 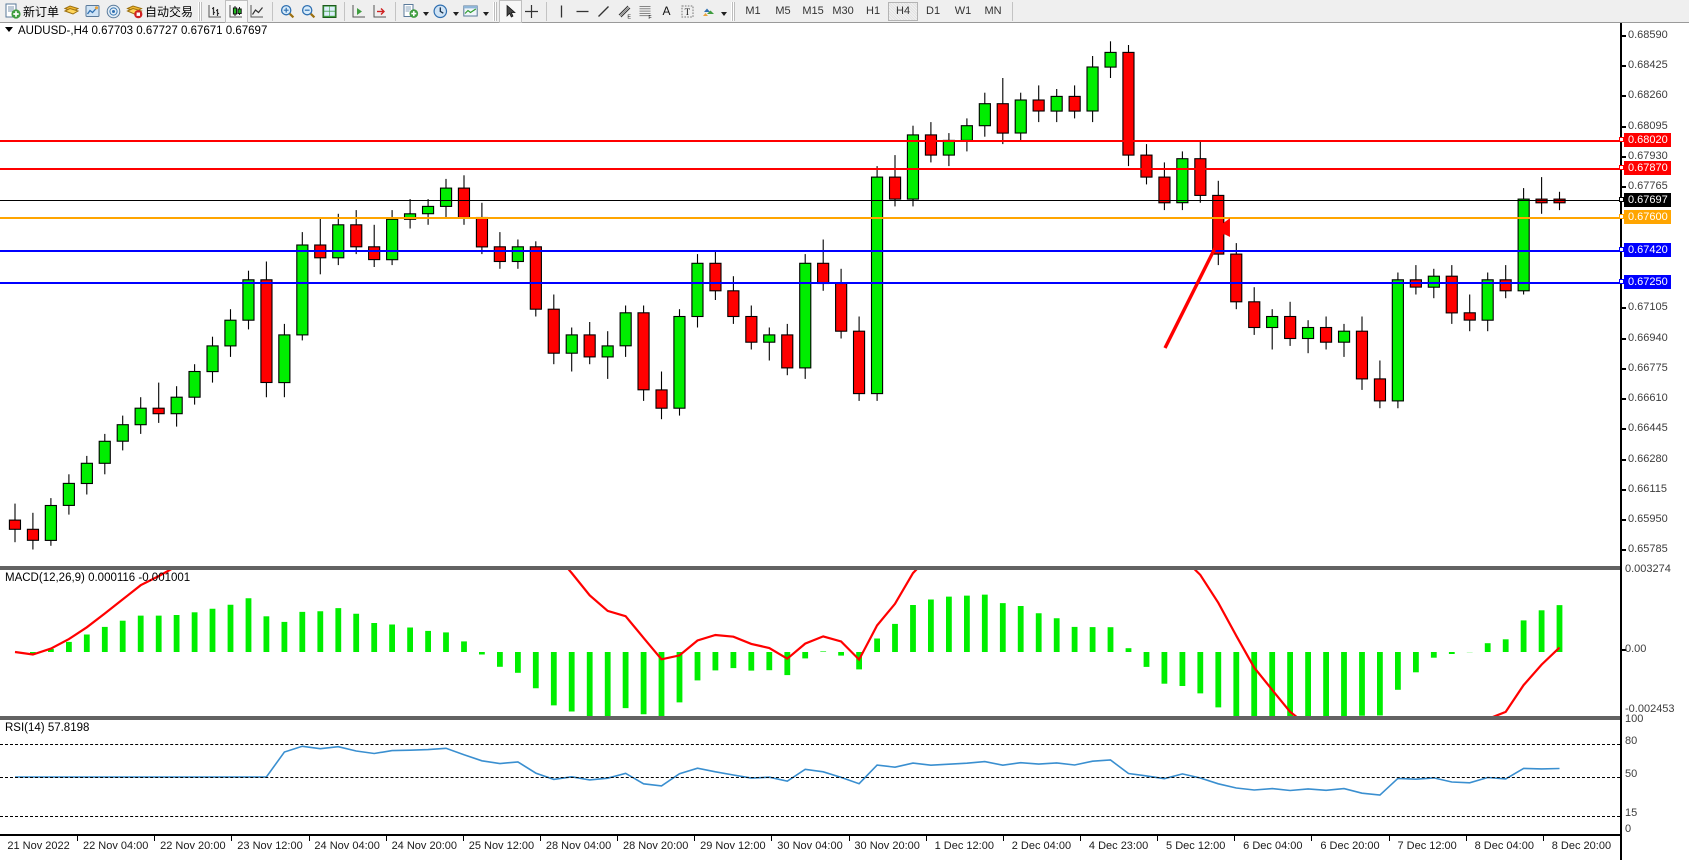 What do you see at coordinates (624, 11) in the screenshot?
I see `equidistant-channel-button: E` at bounding box center [624, 11].